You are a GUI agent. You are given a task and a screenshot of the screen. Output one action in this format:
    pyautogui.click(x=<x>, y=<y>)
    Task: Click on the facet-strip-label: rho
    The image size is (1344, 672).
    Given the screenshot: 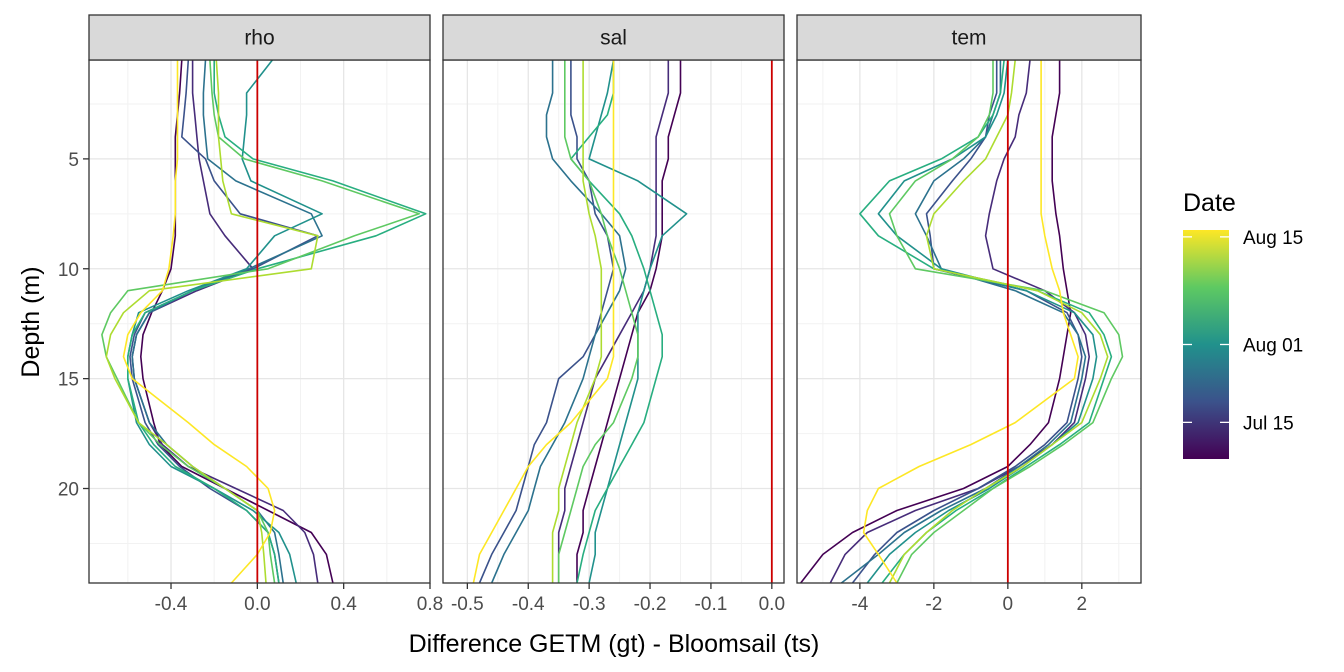 What is the action you would take?
    pyautogui.click(x=259, y=38)
    